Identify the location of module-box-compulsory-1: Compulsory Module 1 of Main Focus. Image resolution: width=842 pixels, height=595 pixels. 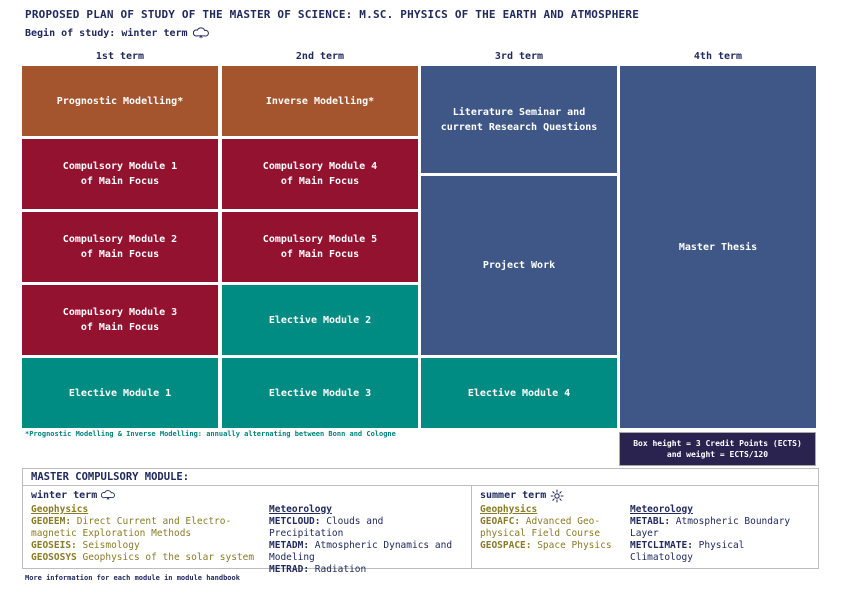
(120, 174).